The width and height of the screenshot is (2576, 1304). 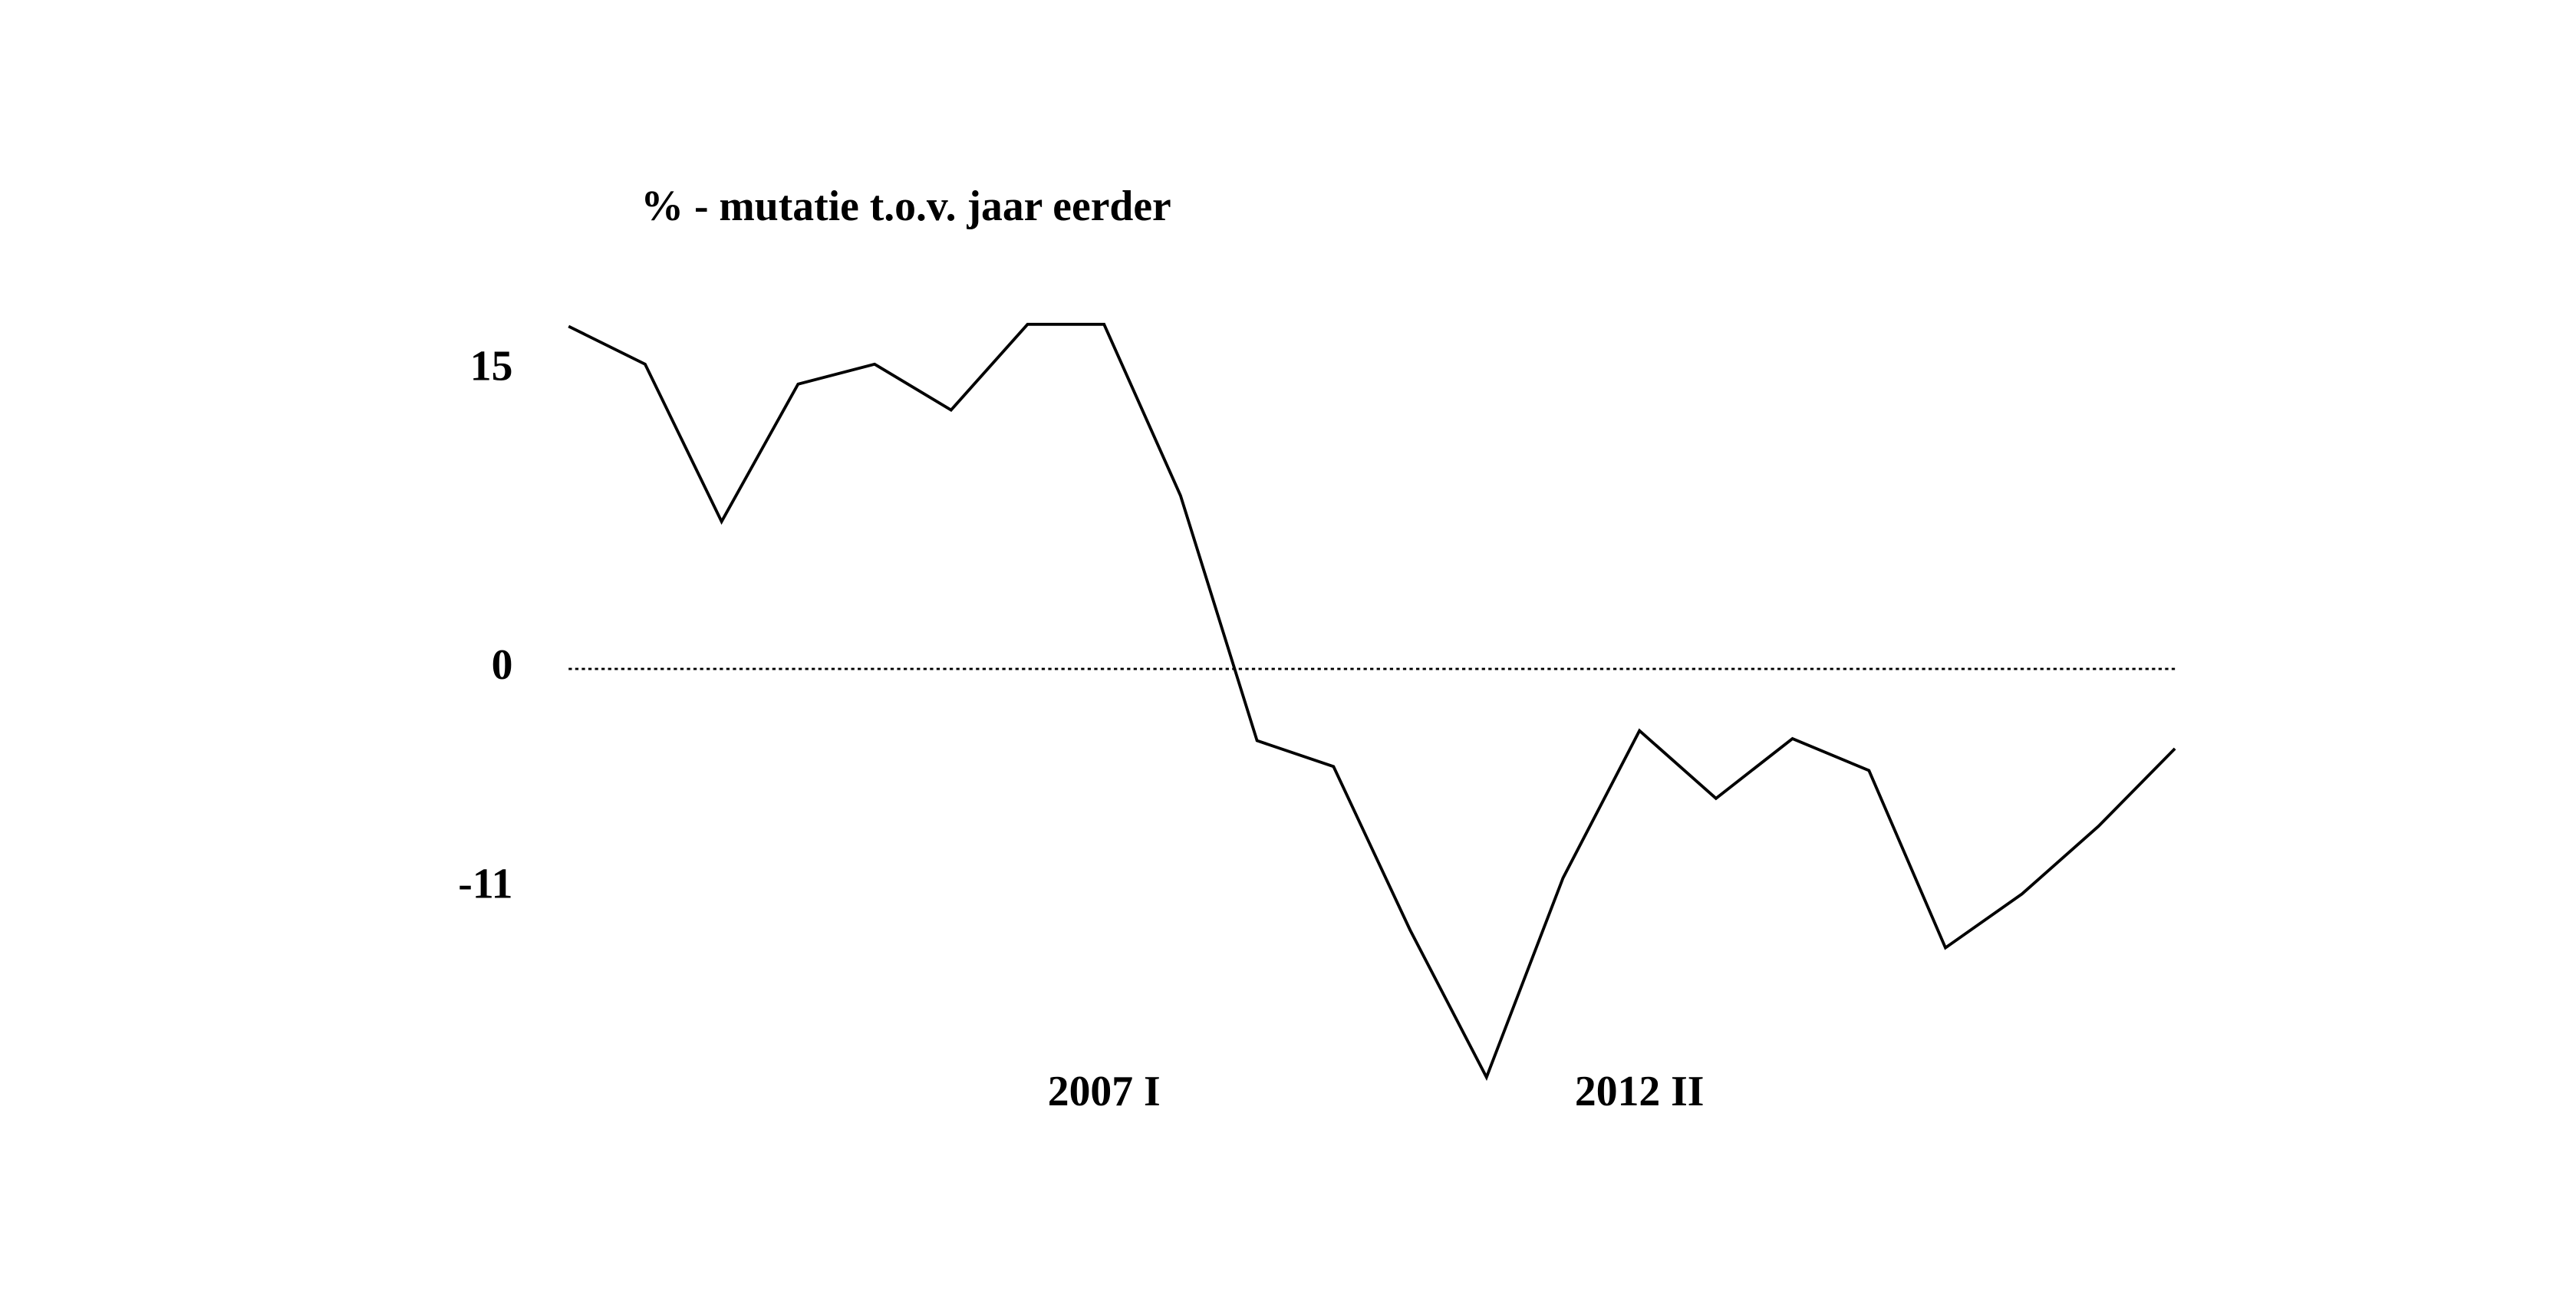 What do you see at coordinates (906, 206) in the screenshot?
I see `y-axis-label: % - mutatie t.o.v. jaar eerder` at bounding box center [906, 206].